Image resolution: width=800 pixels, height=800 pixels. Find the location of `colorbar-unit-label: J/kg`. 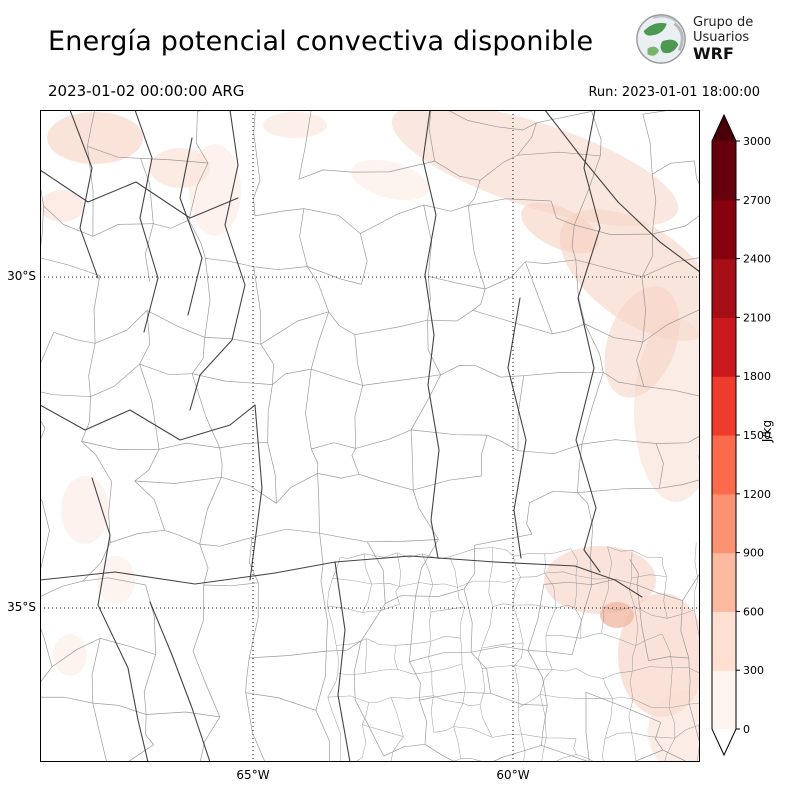

colorbar-unit-label: J/kg is located at coordinates (767, 431).